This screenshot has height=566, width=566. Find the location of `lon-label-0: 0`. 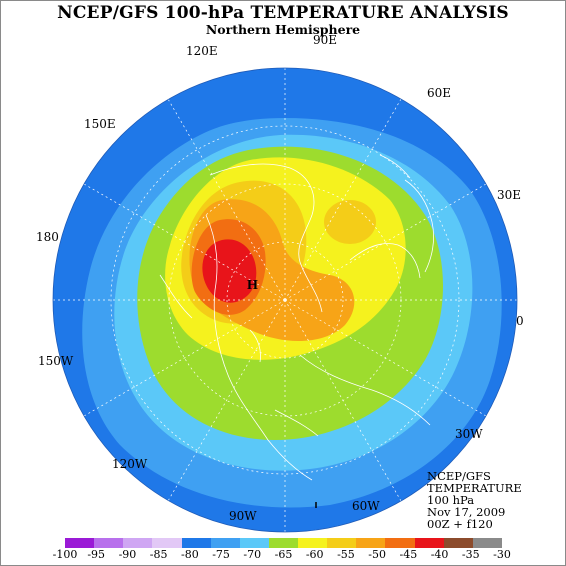

lon-label-0: 0 is located at coordinates (520, 321).